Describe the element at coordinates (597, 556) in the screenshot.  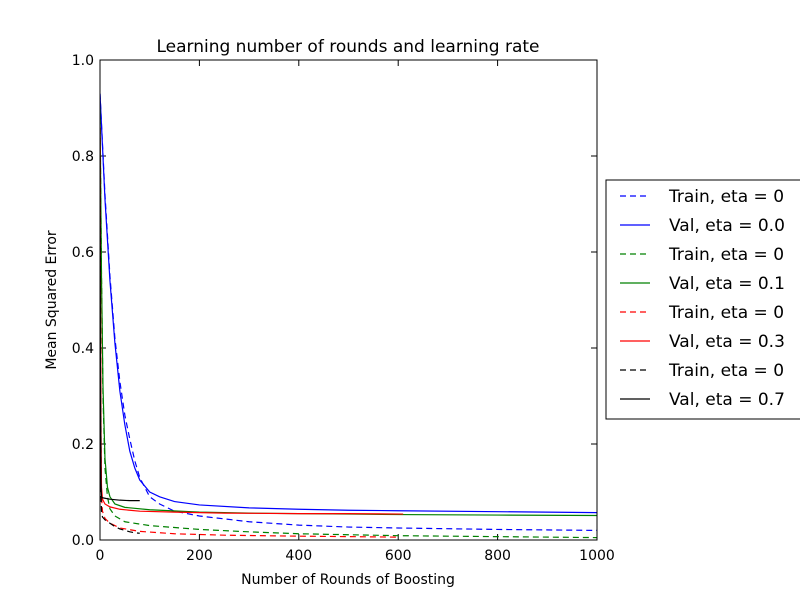
I see `x-tick-label: 1000` at that location.